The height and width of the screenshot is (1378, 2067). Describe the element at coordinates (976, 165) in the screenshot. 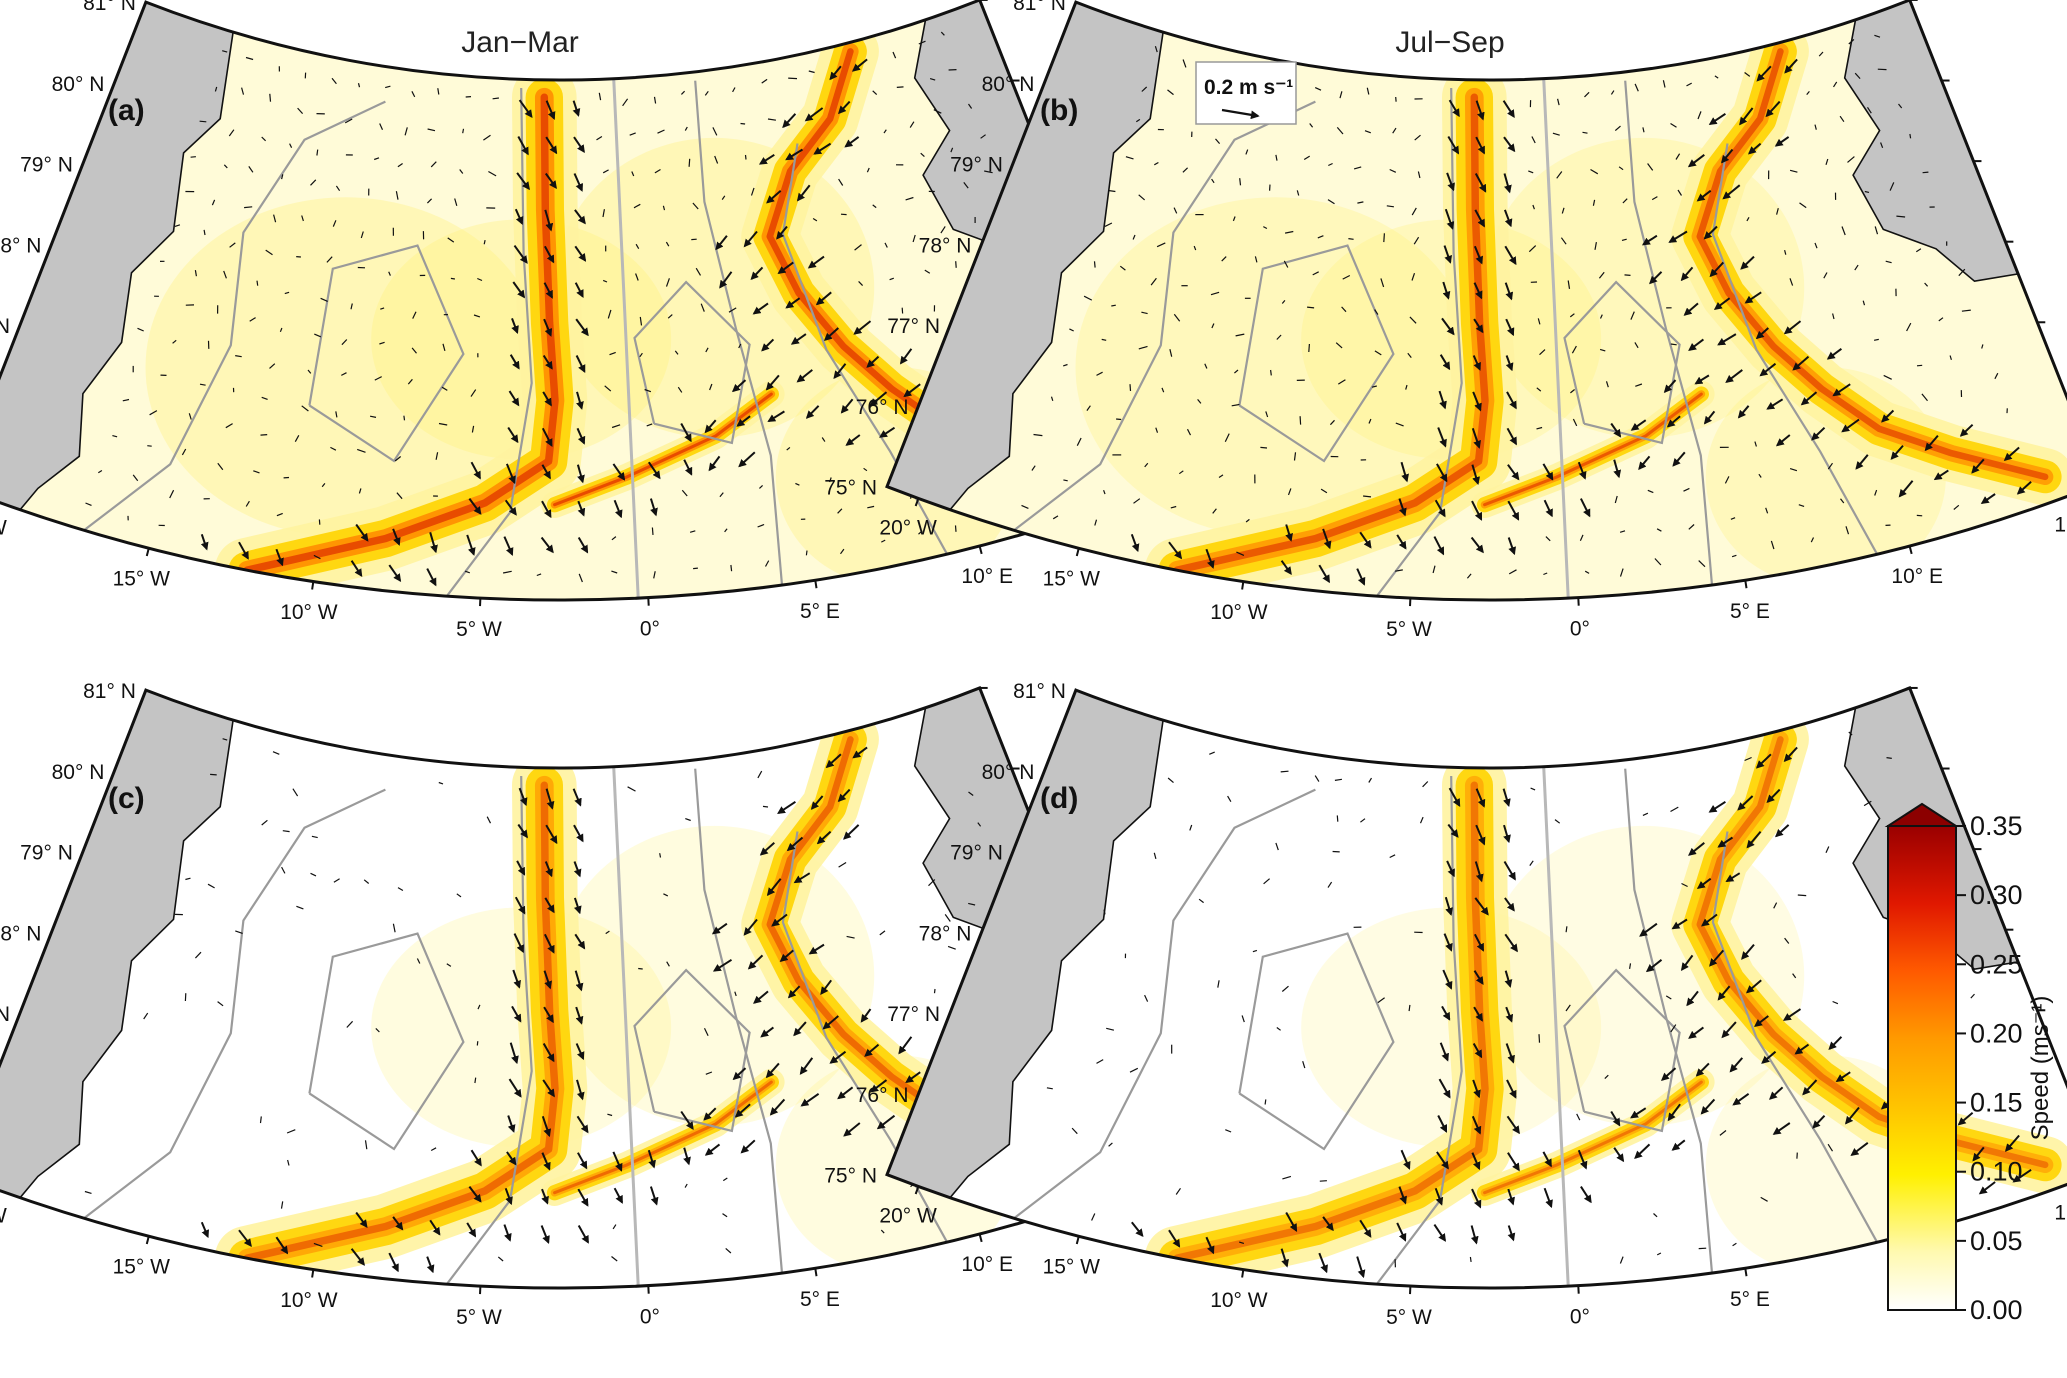

I see `latitude-label: 79° N` at that location.